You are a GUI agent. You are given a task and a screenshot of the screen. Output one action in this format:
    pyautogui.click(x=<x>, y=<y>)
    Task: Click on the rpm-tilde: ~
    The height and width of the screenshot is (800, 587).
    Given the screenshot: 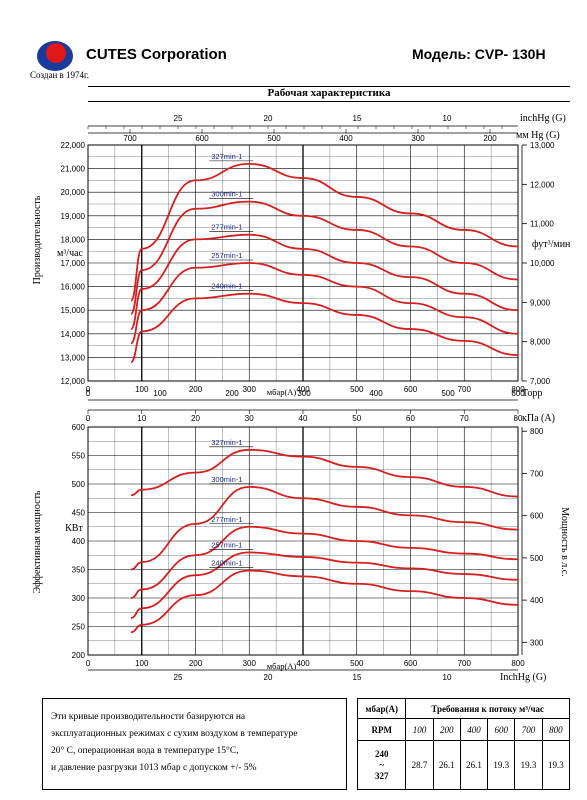 What is the action you would take?
    pyautogui.click(x=382, y=764)
    